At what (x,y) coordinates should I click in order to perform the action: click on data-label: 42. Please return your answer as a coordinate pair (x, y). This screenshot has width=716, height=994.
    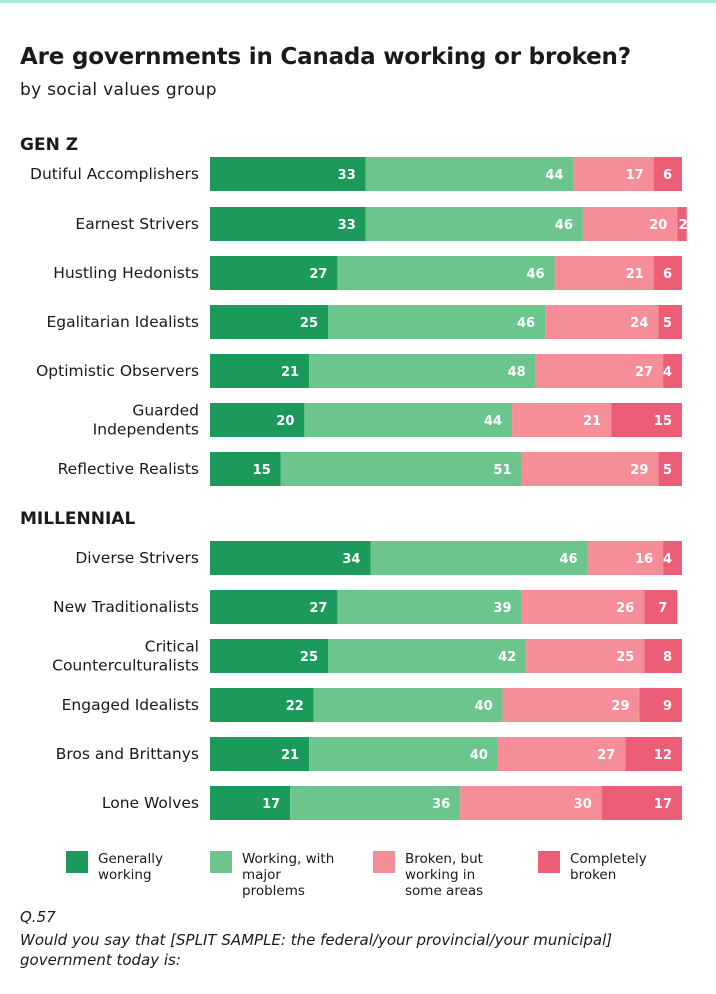
    Looking at the image, I should click on (507, 657).